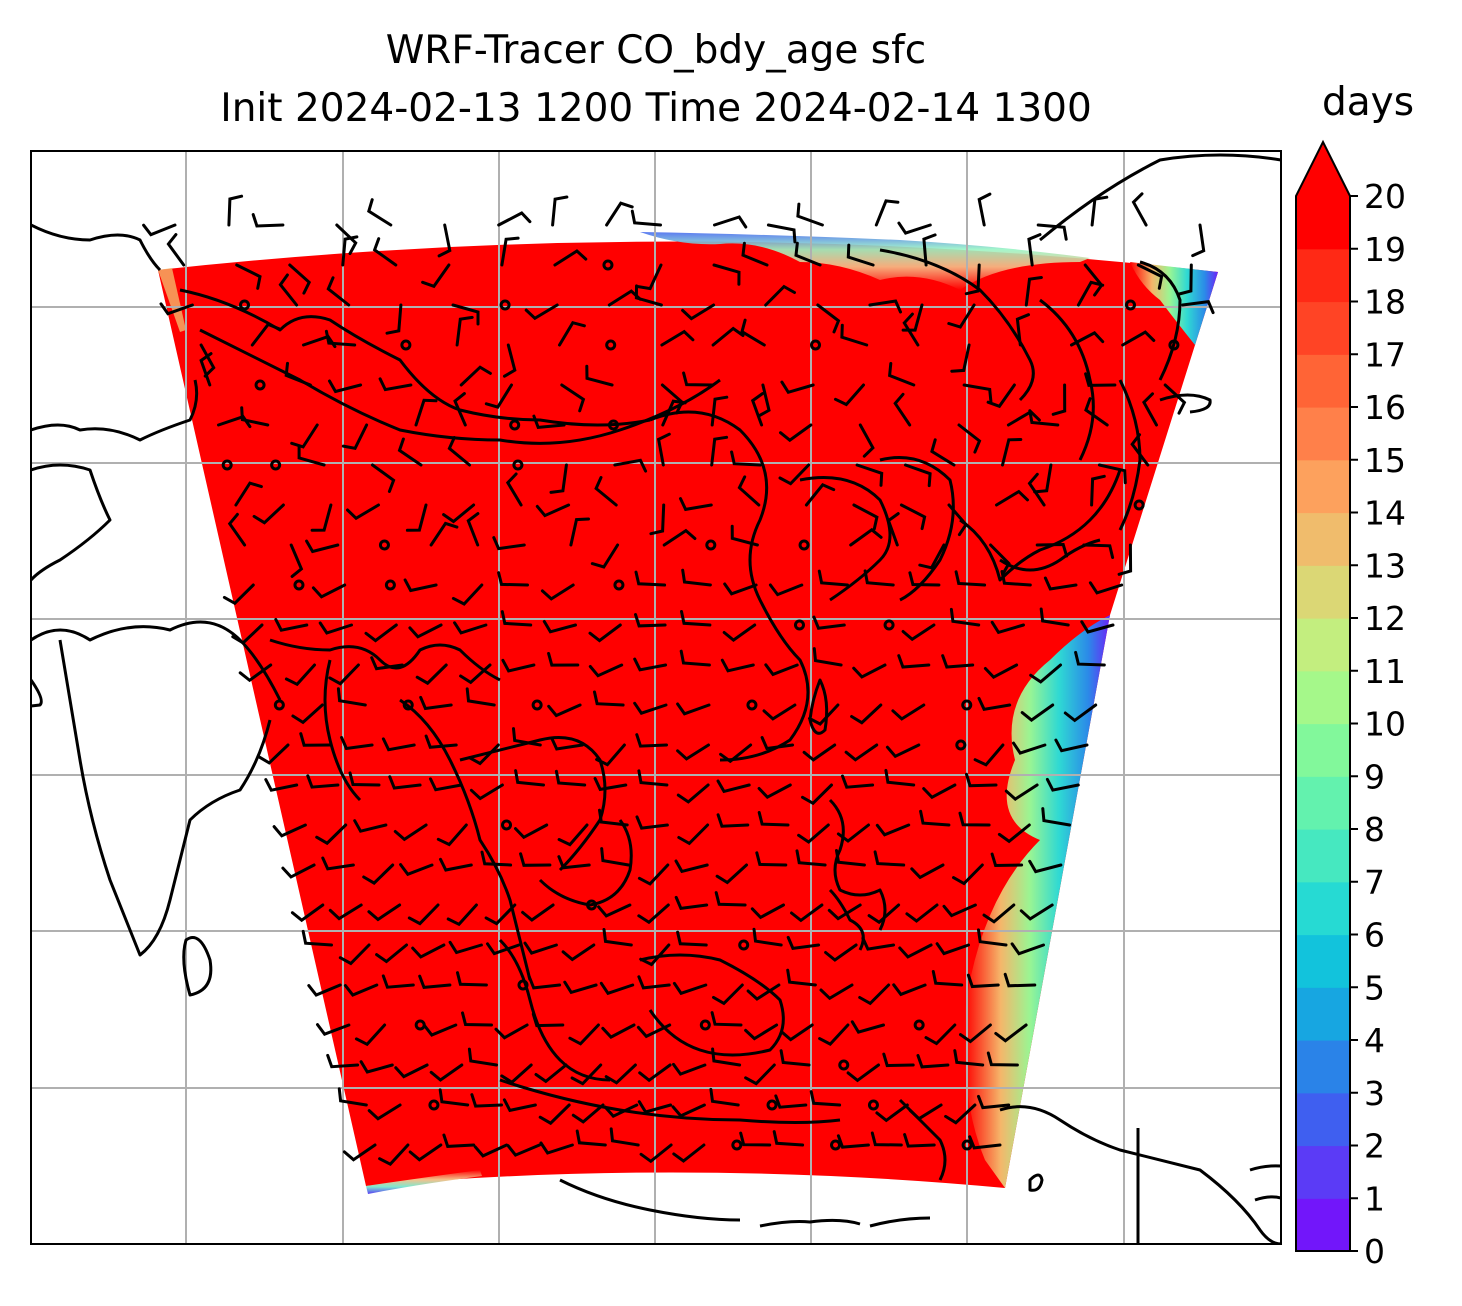  Describe the element at coordinates (1374, 935) in the screenshot. I see `colorbar-tick-label: 6` at that location.